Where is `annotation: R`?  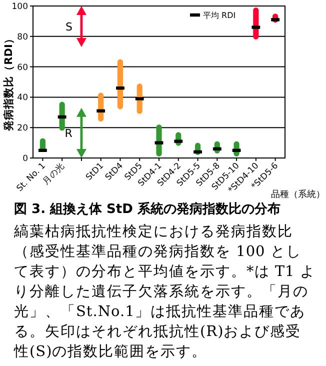 annotation: R is located at coordinates (68, 133).